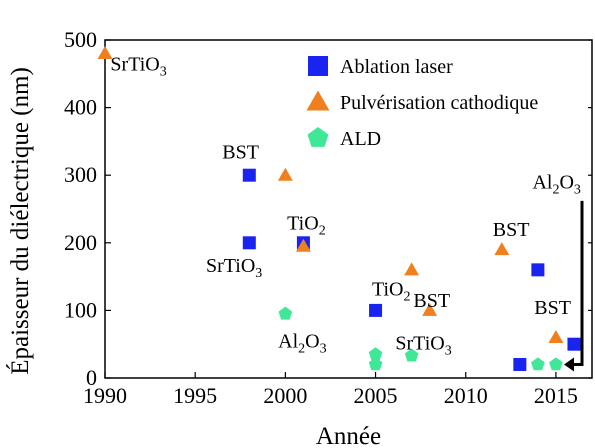 This screenshot has height=448, width=595. Describe the element at coordinates (376, 395) in the screenshot. I see `x-tick-label: 2005` at that location.